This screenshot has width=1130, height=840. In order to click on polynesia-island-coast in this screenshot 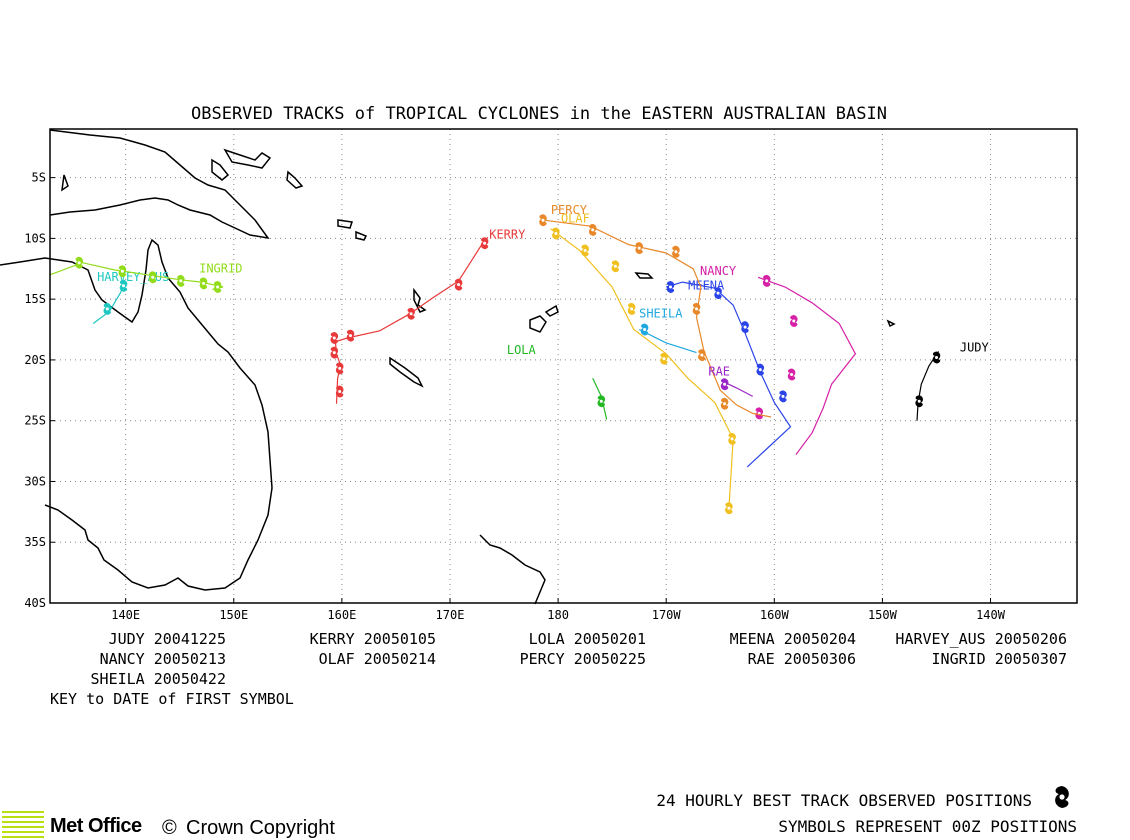, I will do `click(891, 323)`.